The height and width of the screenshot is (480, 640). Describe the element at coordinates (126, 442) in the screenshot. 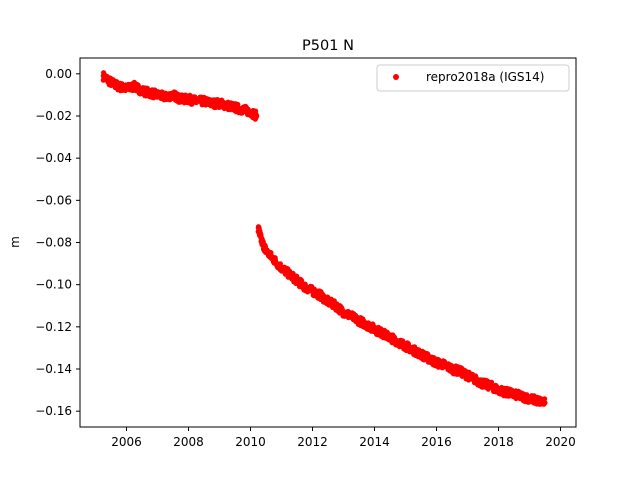

I see `x-tick-label: 2006` at that location.